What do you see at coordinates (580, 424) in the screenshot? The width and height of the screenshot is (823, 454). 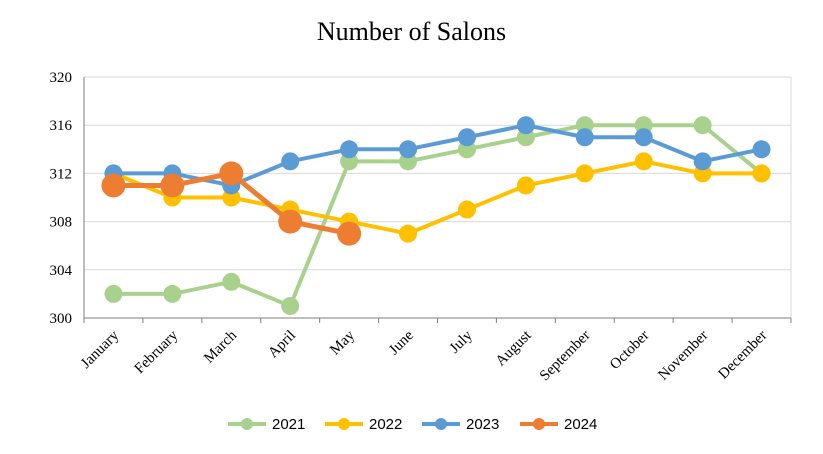 I see `legend-label: 2024` at bounding box center [580, 424].